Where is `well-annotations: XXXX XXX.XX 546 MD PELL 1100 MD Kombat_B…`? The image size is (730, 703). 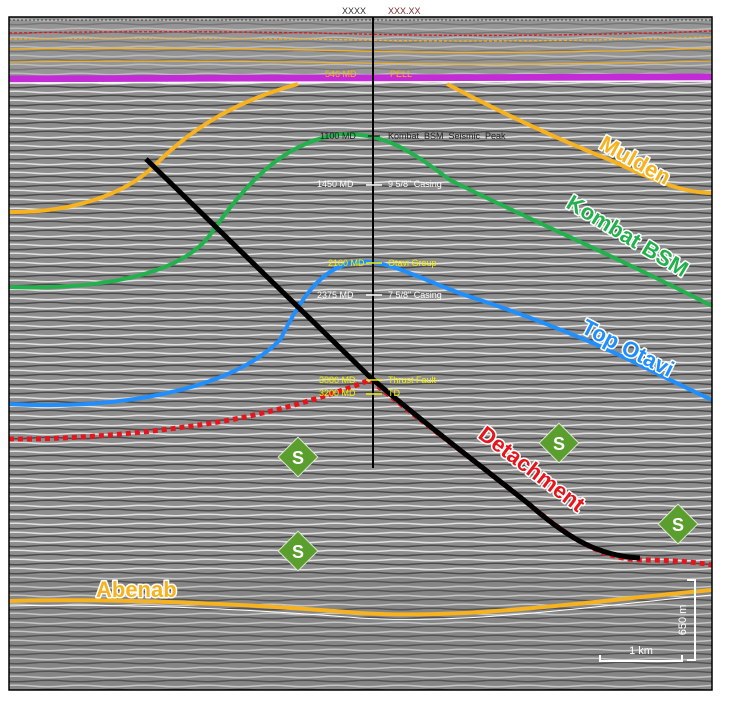 well-annotations: XXXX XXX.XX 546 MD PELL 1100 MD Kombat_B… is located at coordinates (411, 202).